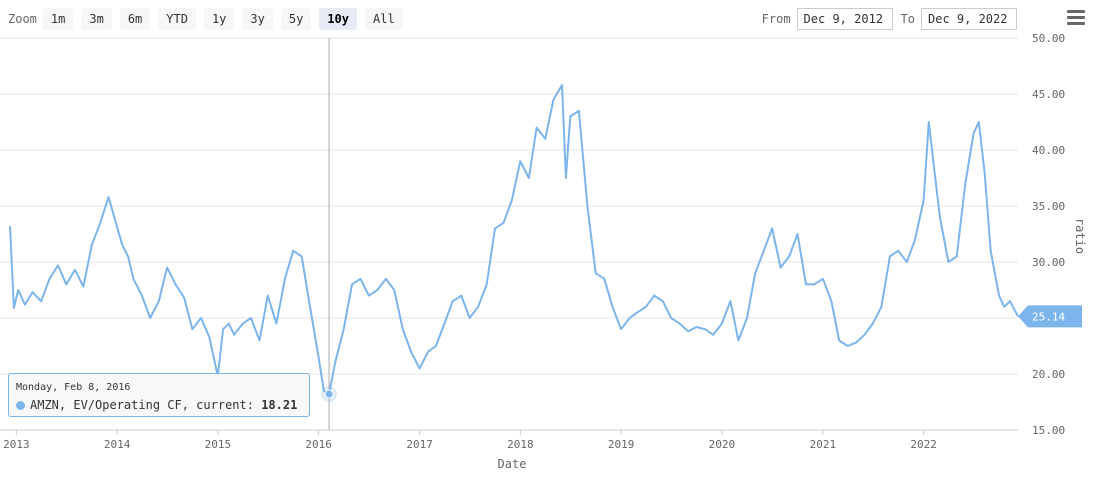 This screenshot has height=480, width=1095. What do you see at coordinates (96, 19) in the screenshot?
I see `zoom-3m-button: 3m` at bounding box center [96, 19].